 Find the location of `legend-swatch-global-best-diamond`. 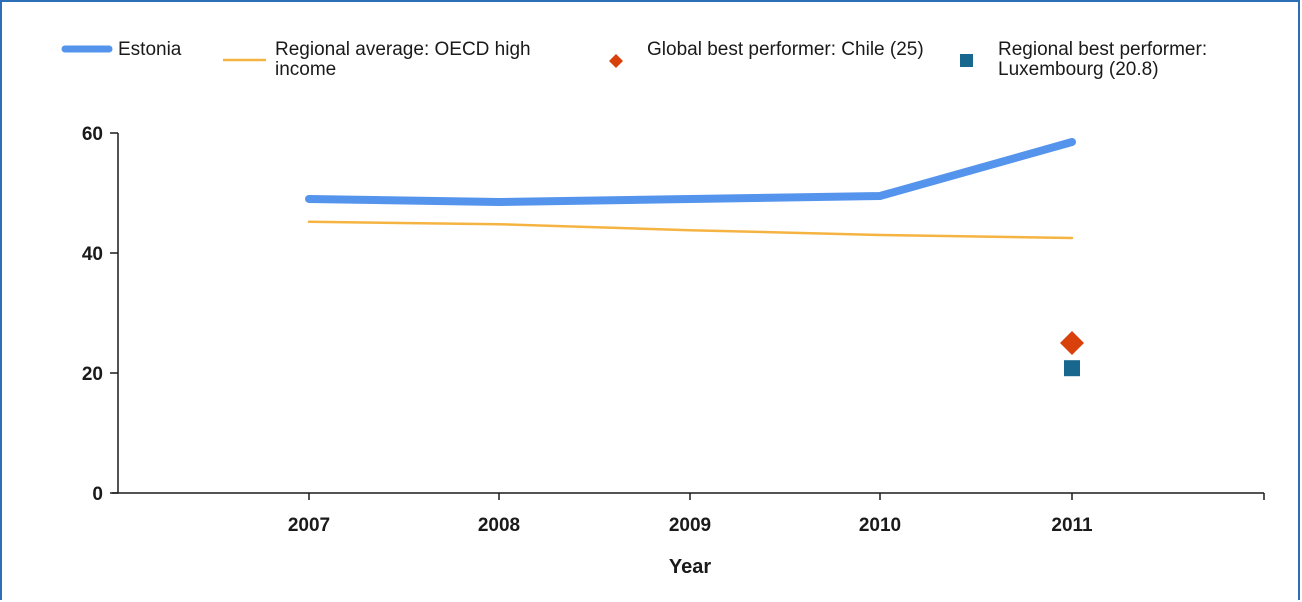

legend-swatch-global-best-diamond is located at coordinates (616, 61).